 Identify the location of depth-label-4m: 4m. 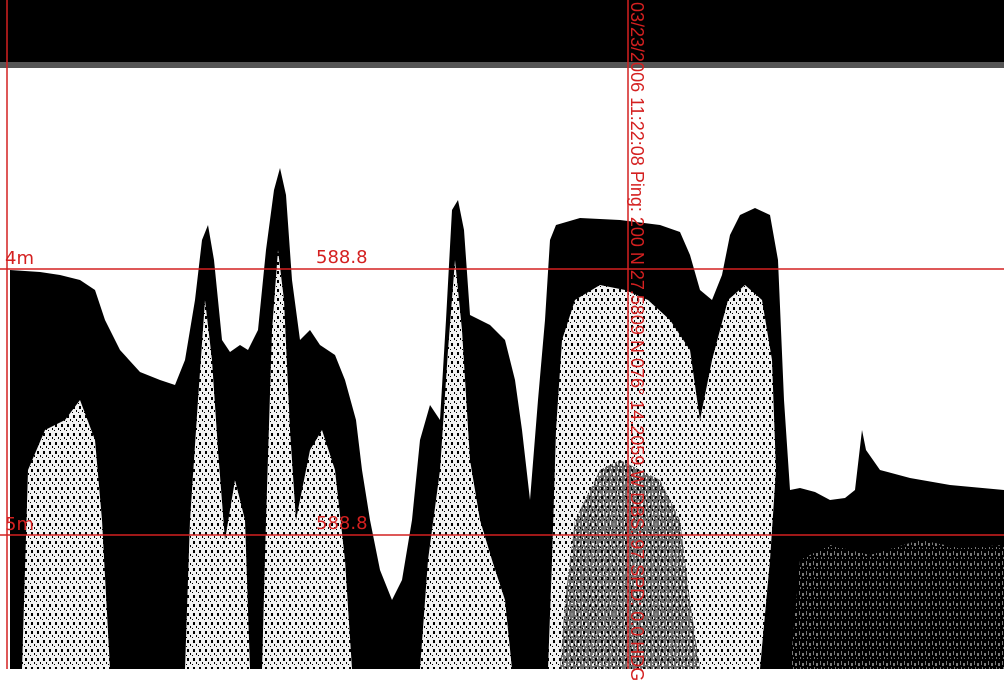
(19, 258).